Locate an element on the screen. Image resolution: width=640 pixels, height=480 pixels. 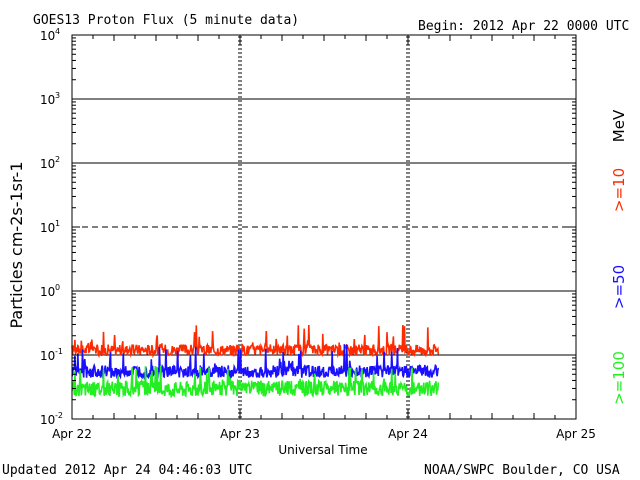
day-separator is located at coordinates (408, 227).